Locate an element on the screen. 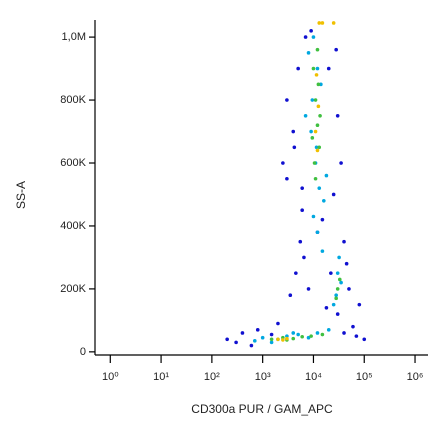  x-tick-label: 10¹ is located at coordinates (161, 377).